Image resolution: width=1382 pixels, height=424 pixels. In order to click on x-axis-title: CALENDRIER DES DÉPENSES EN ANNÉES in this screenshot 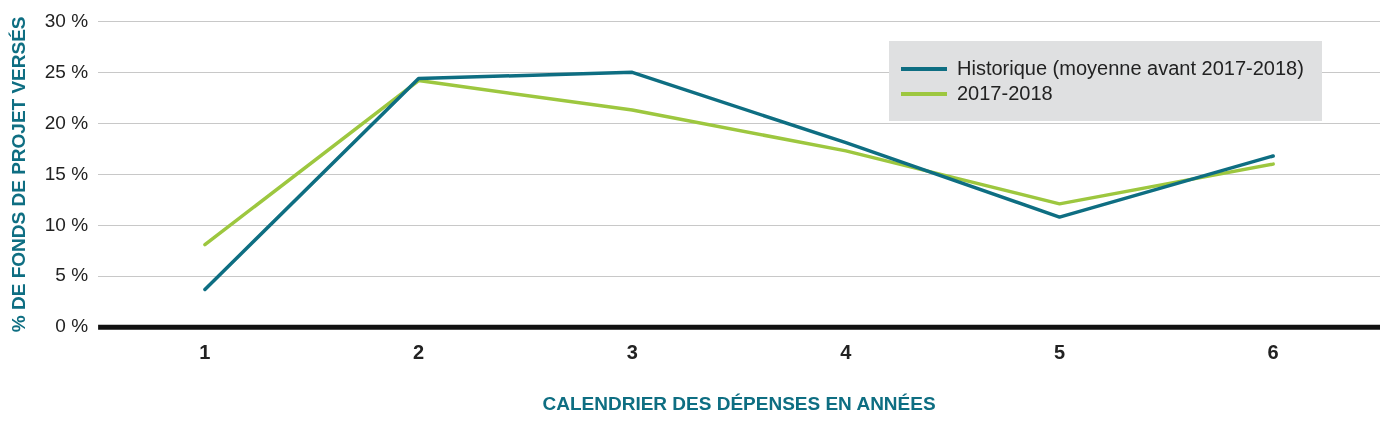, I will do `click(739, 403)`.